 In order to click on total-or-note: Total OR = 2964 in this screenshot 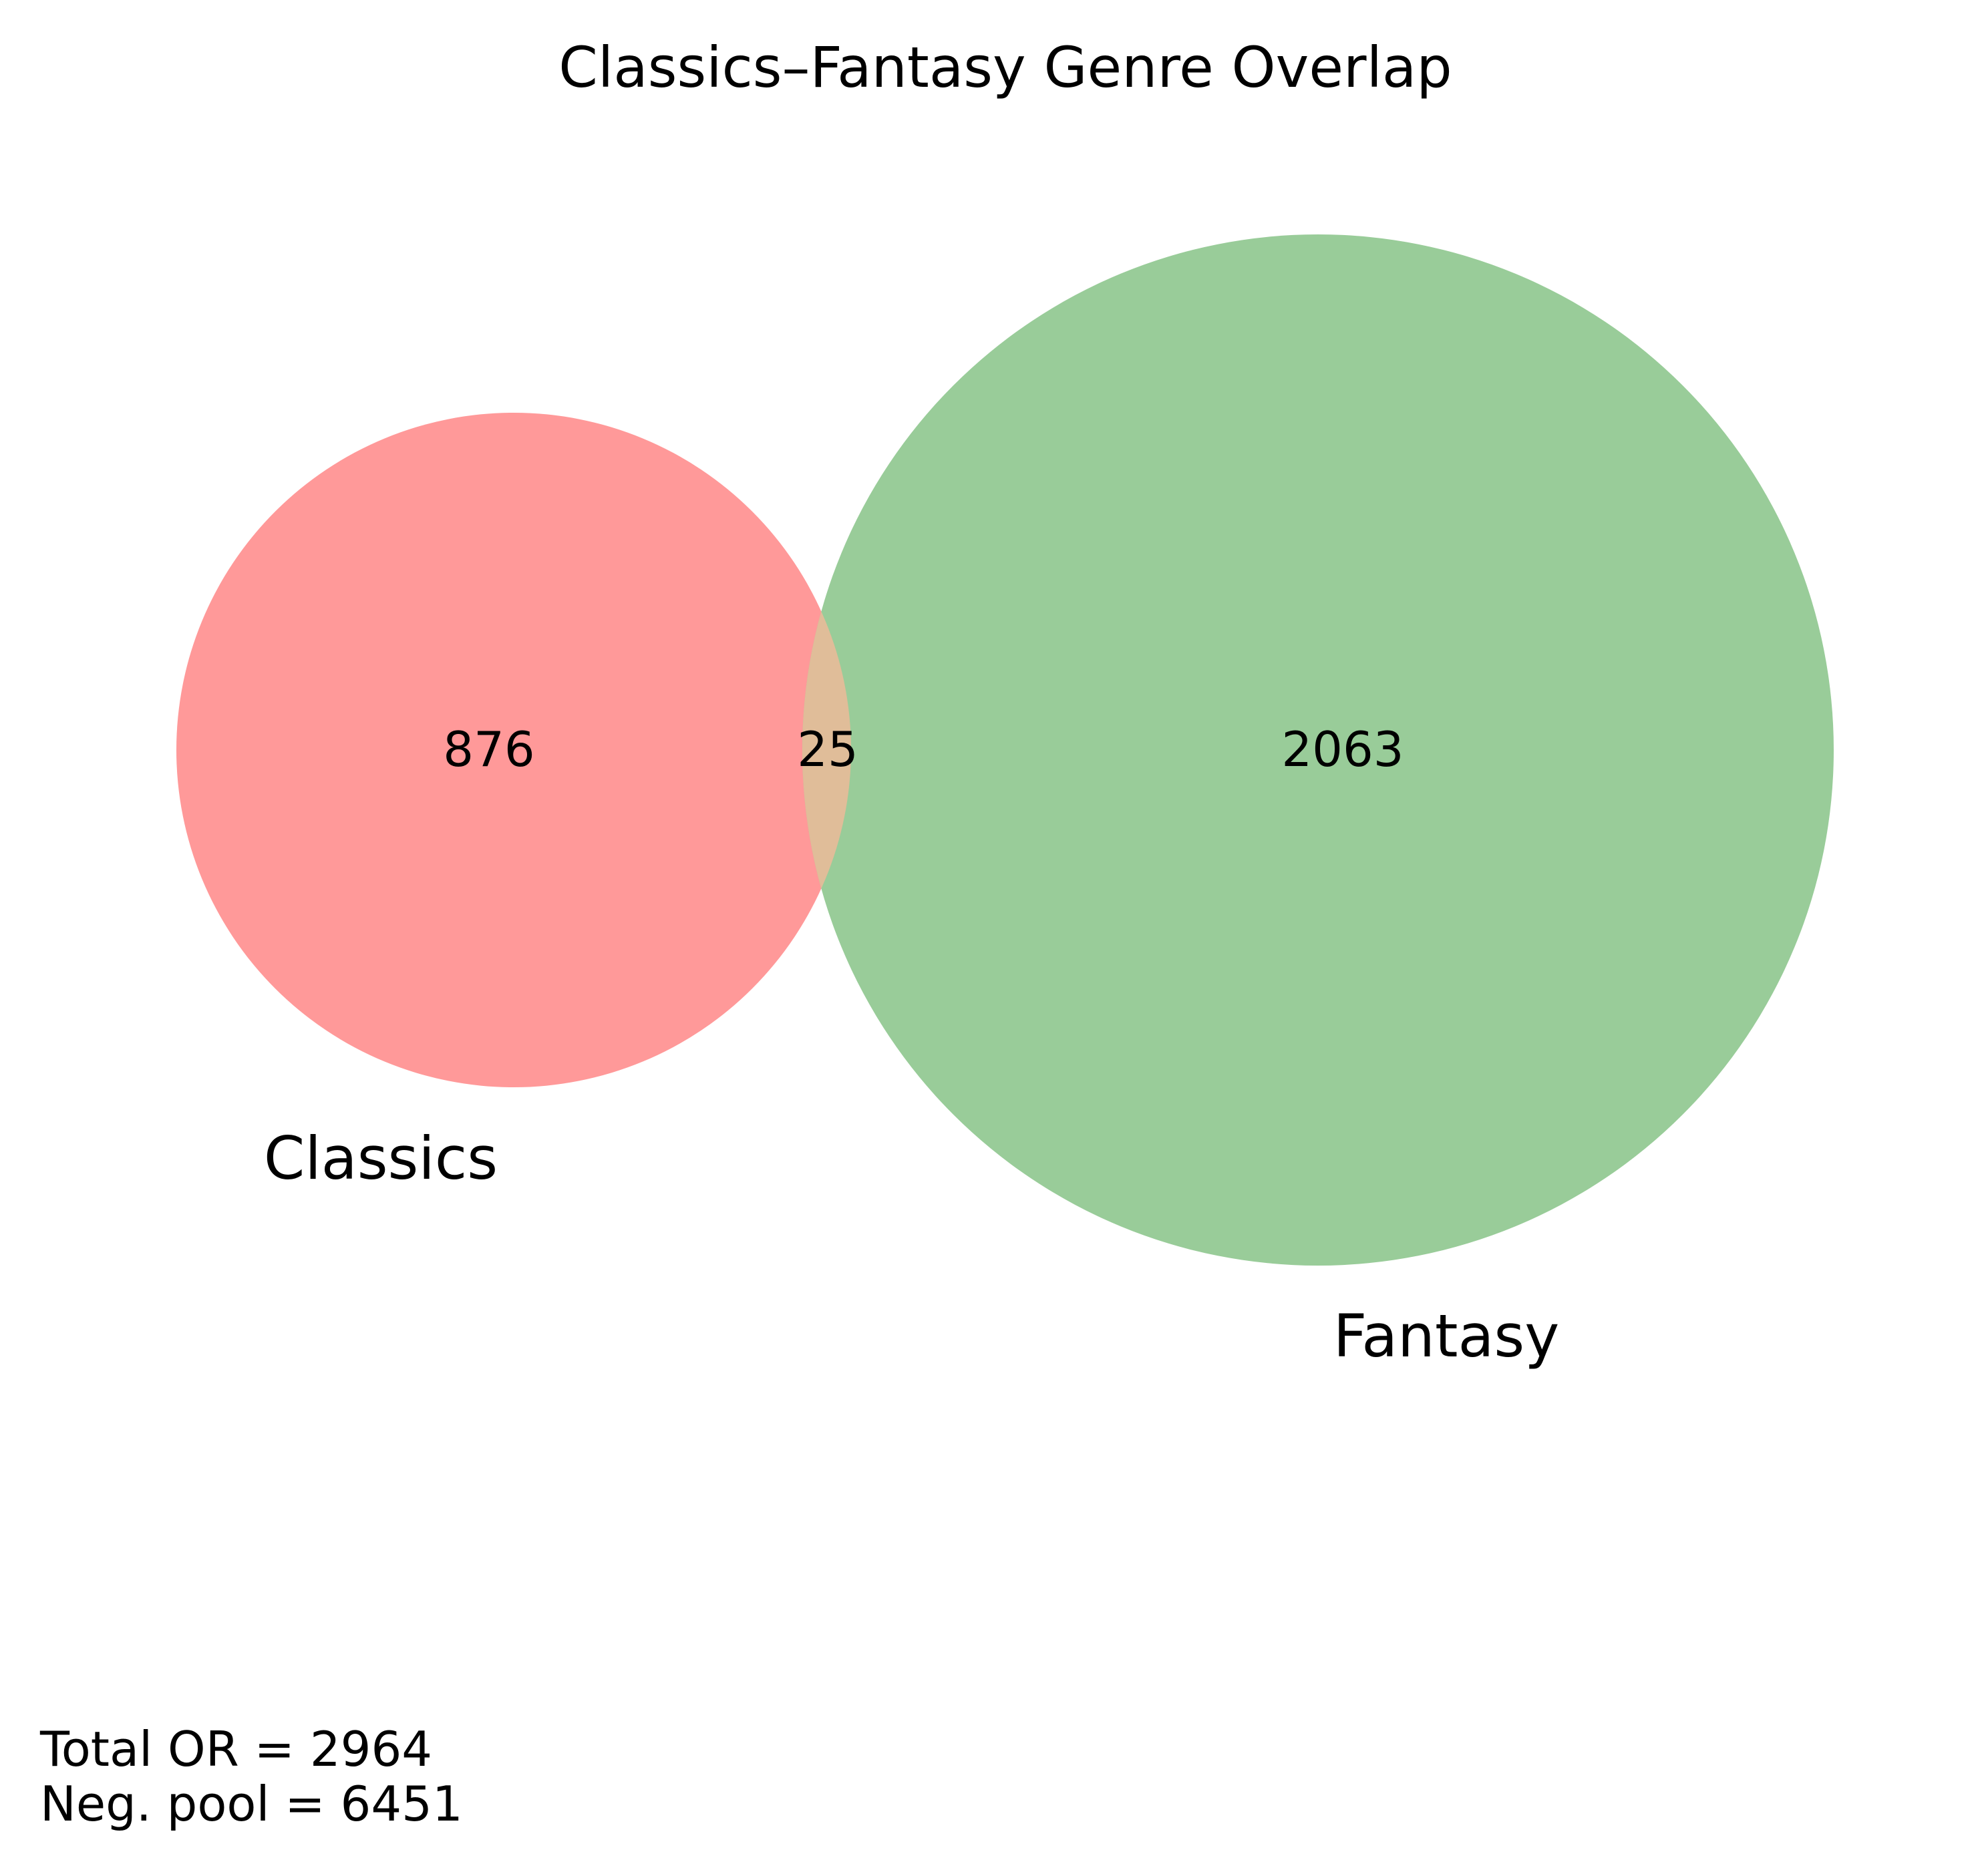, I will do `click(236, 1749)`.